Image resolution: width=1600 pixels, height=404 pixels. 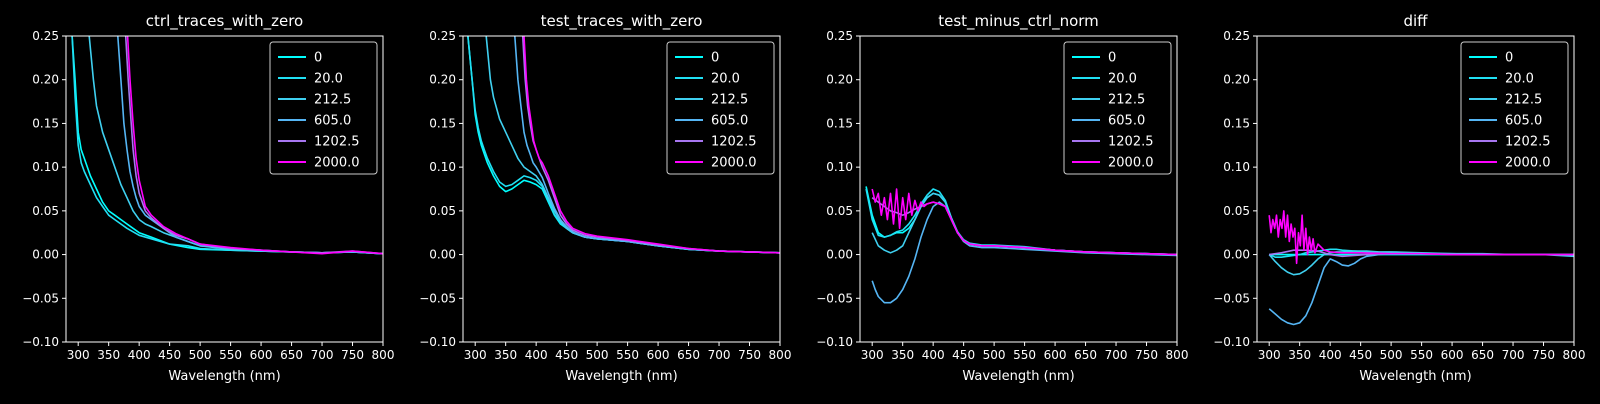 What do you see at coordinates (224, 21) in the screenshot?
I see `chart-title: ctrl_traces_with_zero` at bounding box center [224, 21].